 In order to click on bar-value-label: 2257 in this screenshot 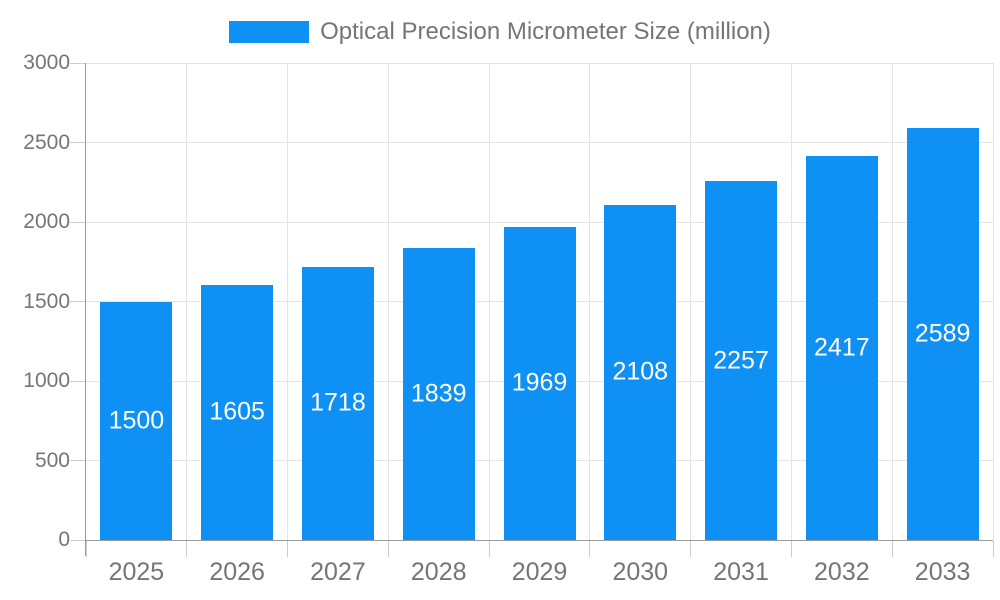, I will do `click(741, 360)`.